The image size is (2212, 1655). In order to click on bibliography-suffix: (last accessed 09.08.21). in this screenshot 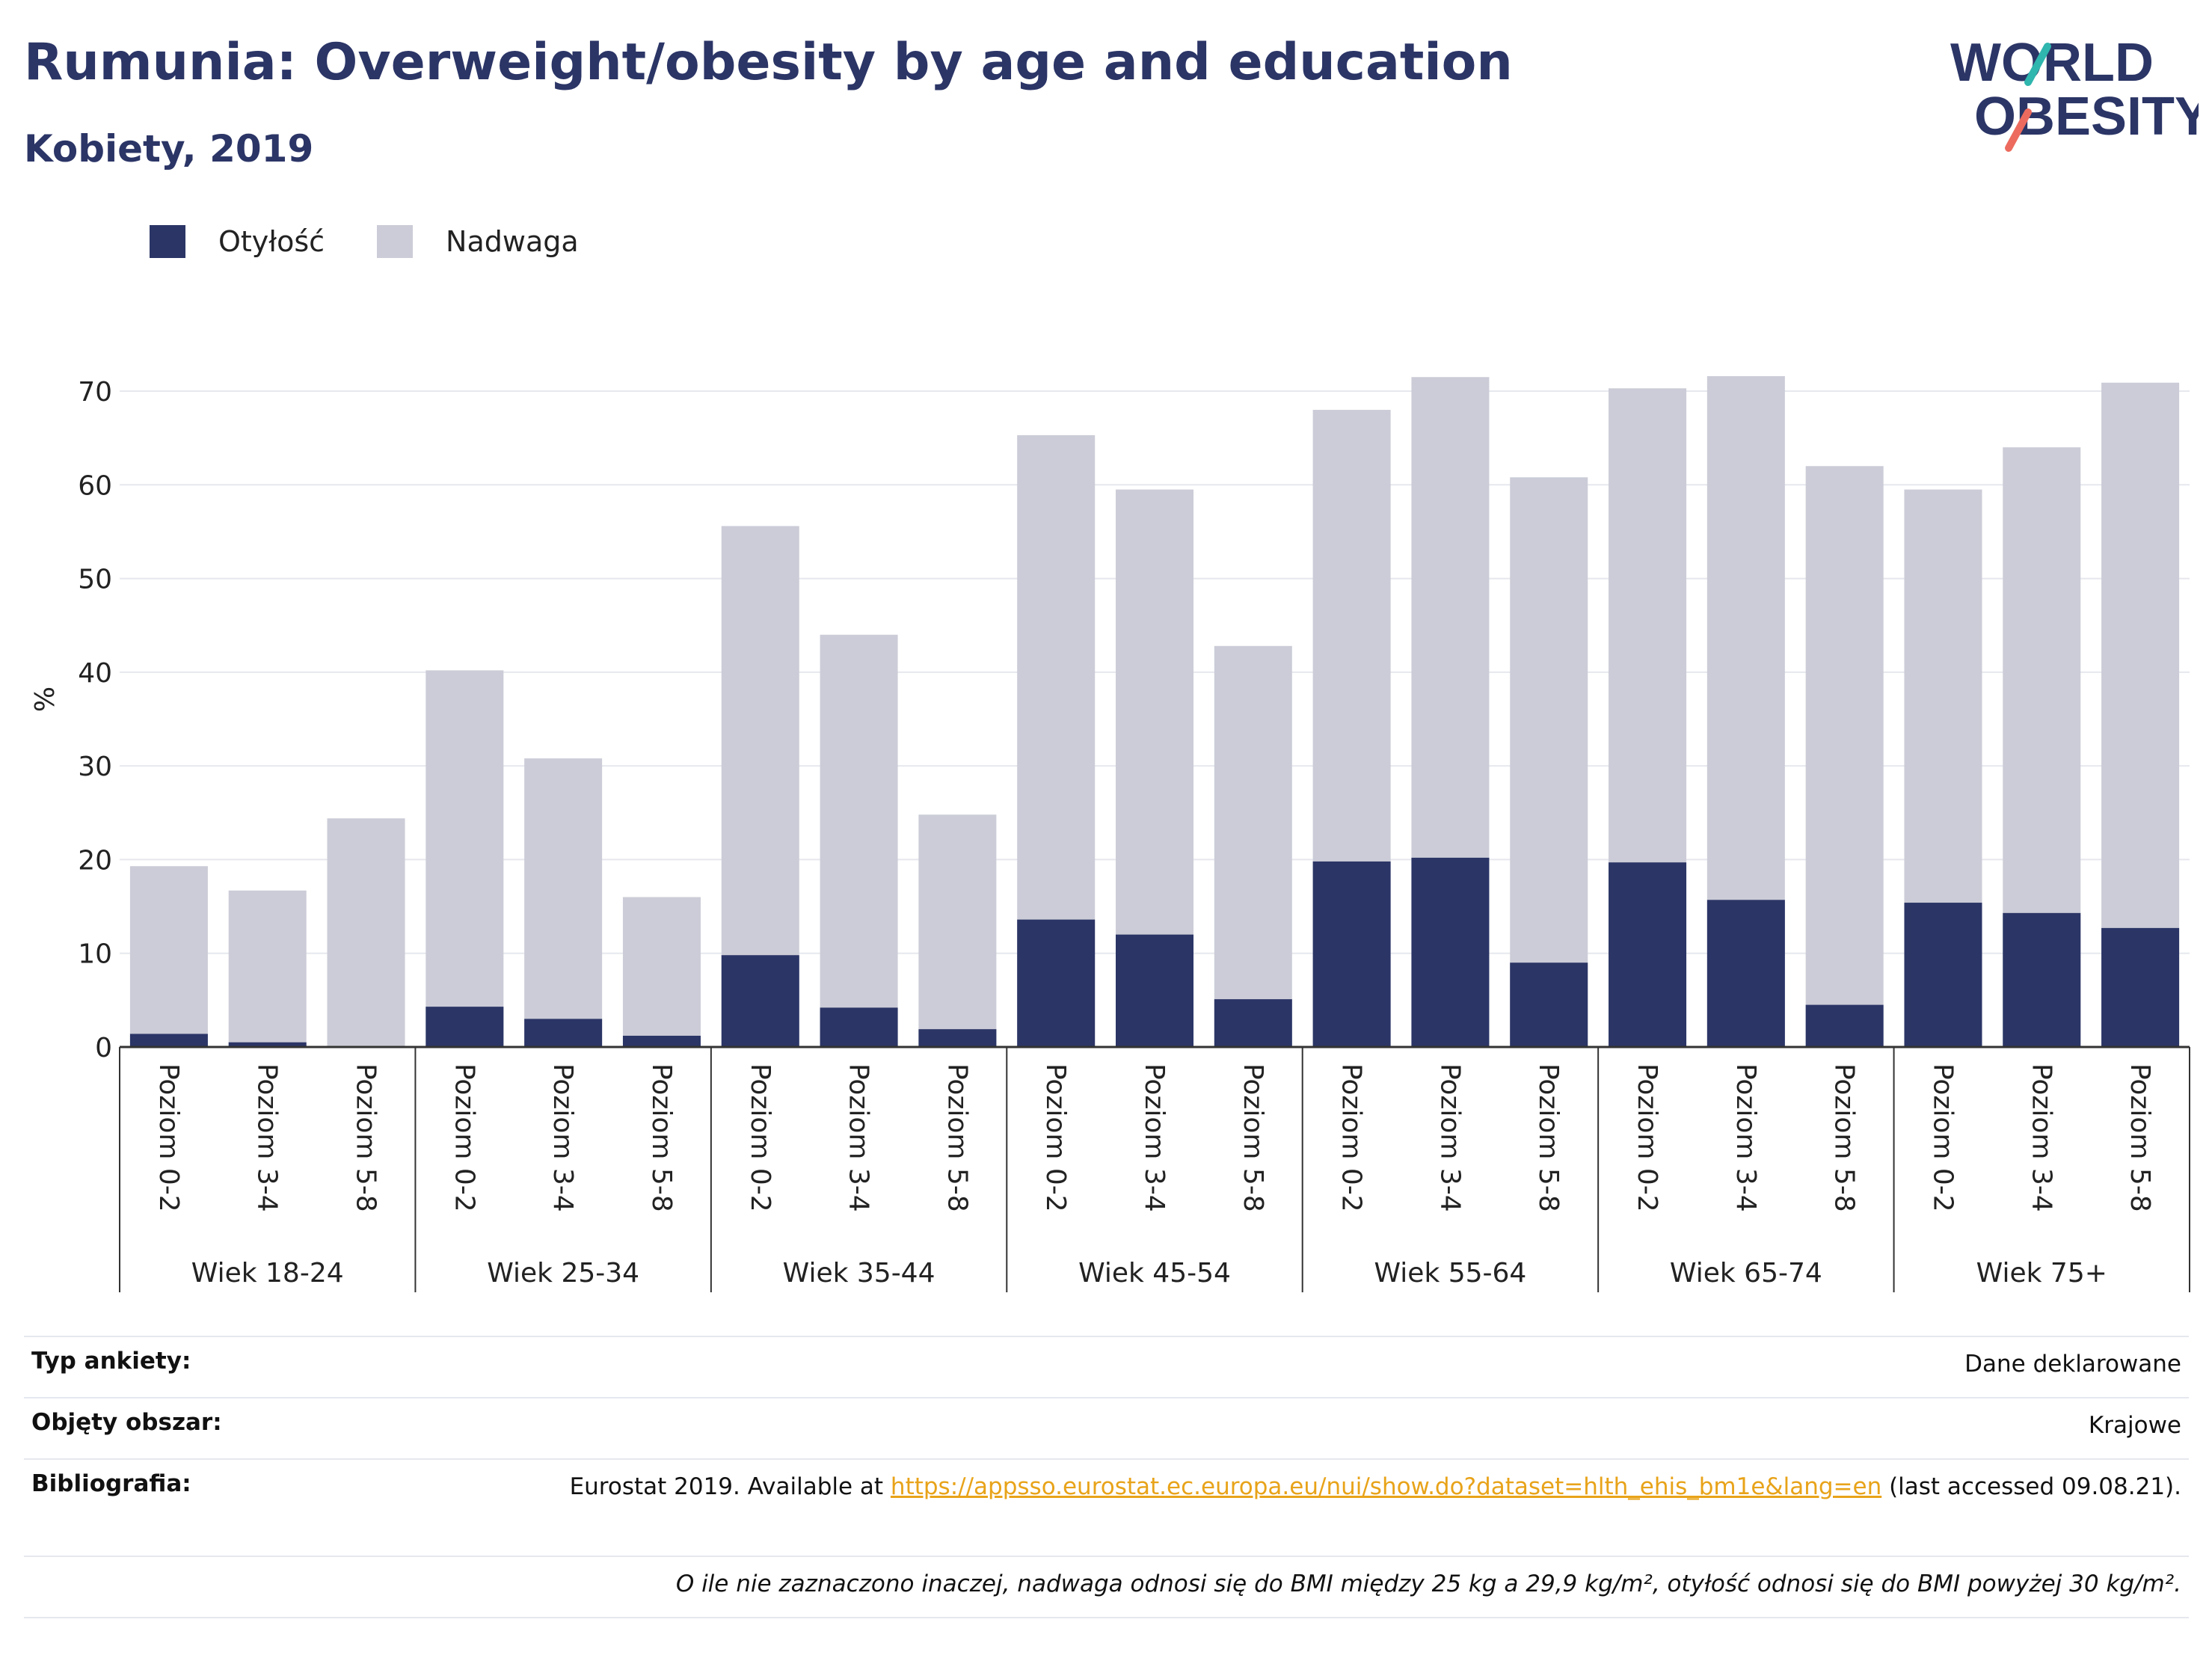, I will do `click(2031, 1486)`.